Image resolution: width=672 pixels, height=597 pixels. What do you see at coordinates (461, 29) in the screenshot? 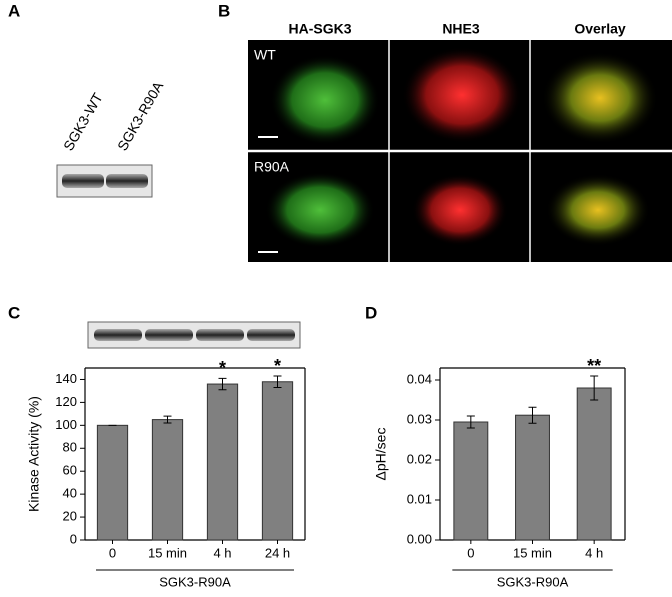
I see `column-header: NHE3` at bounding box center [461, 29].